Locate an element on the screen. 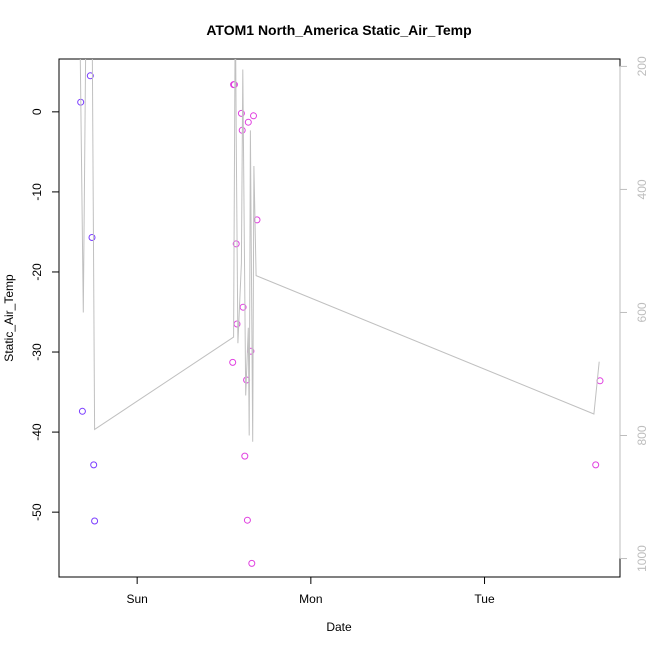 This screenshot has height=650, width=650. chart-title: ATOM1 North_America Static_Air_Temp is located at coordinates (338, 30).